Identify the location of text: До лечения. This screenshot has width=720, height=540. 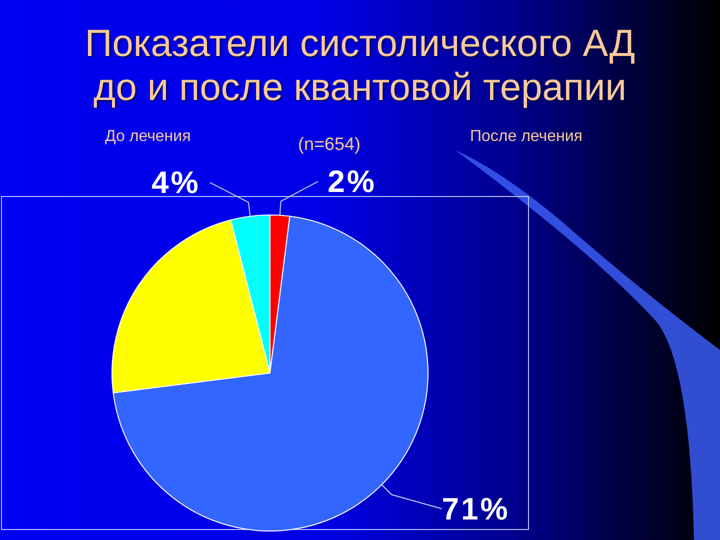
(148, 137).